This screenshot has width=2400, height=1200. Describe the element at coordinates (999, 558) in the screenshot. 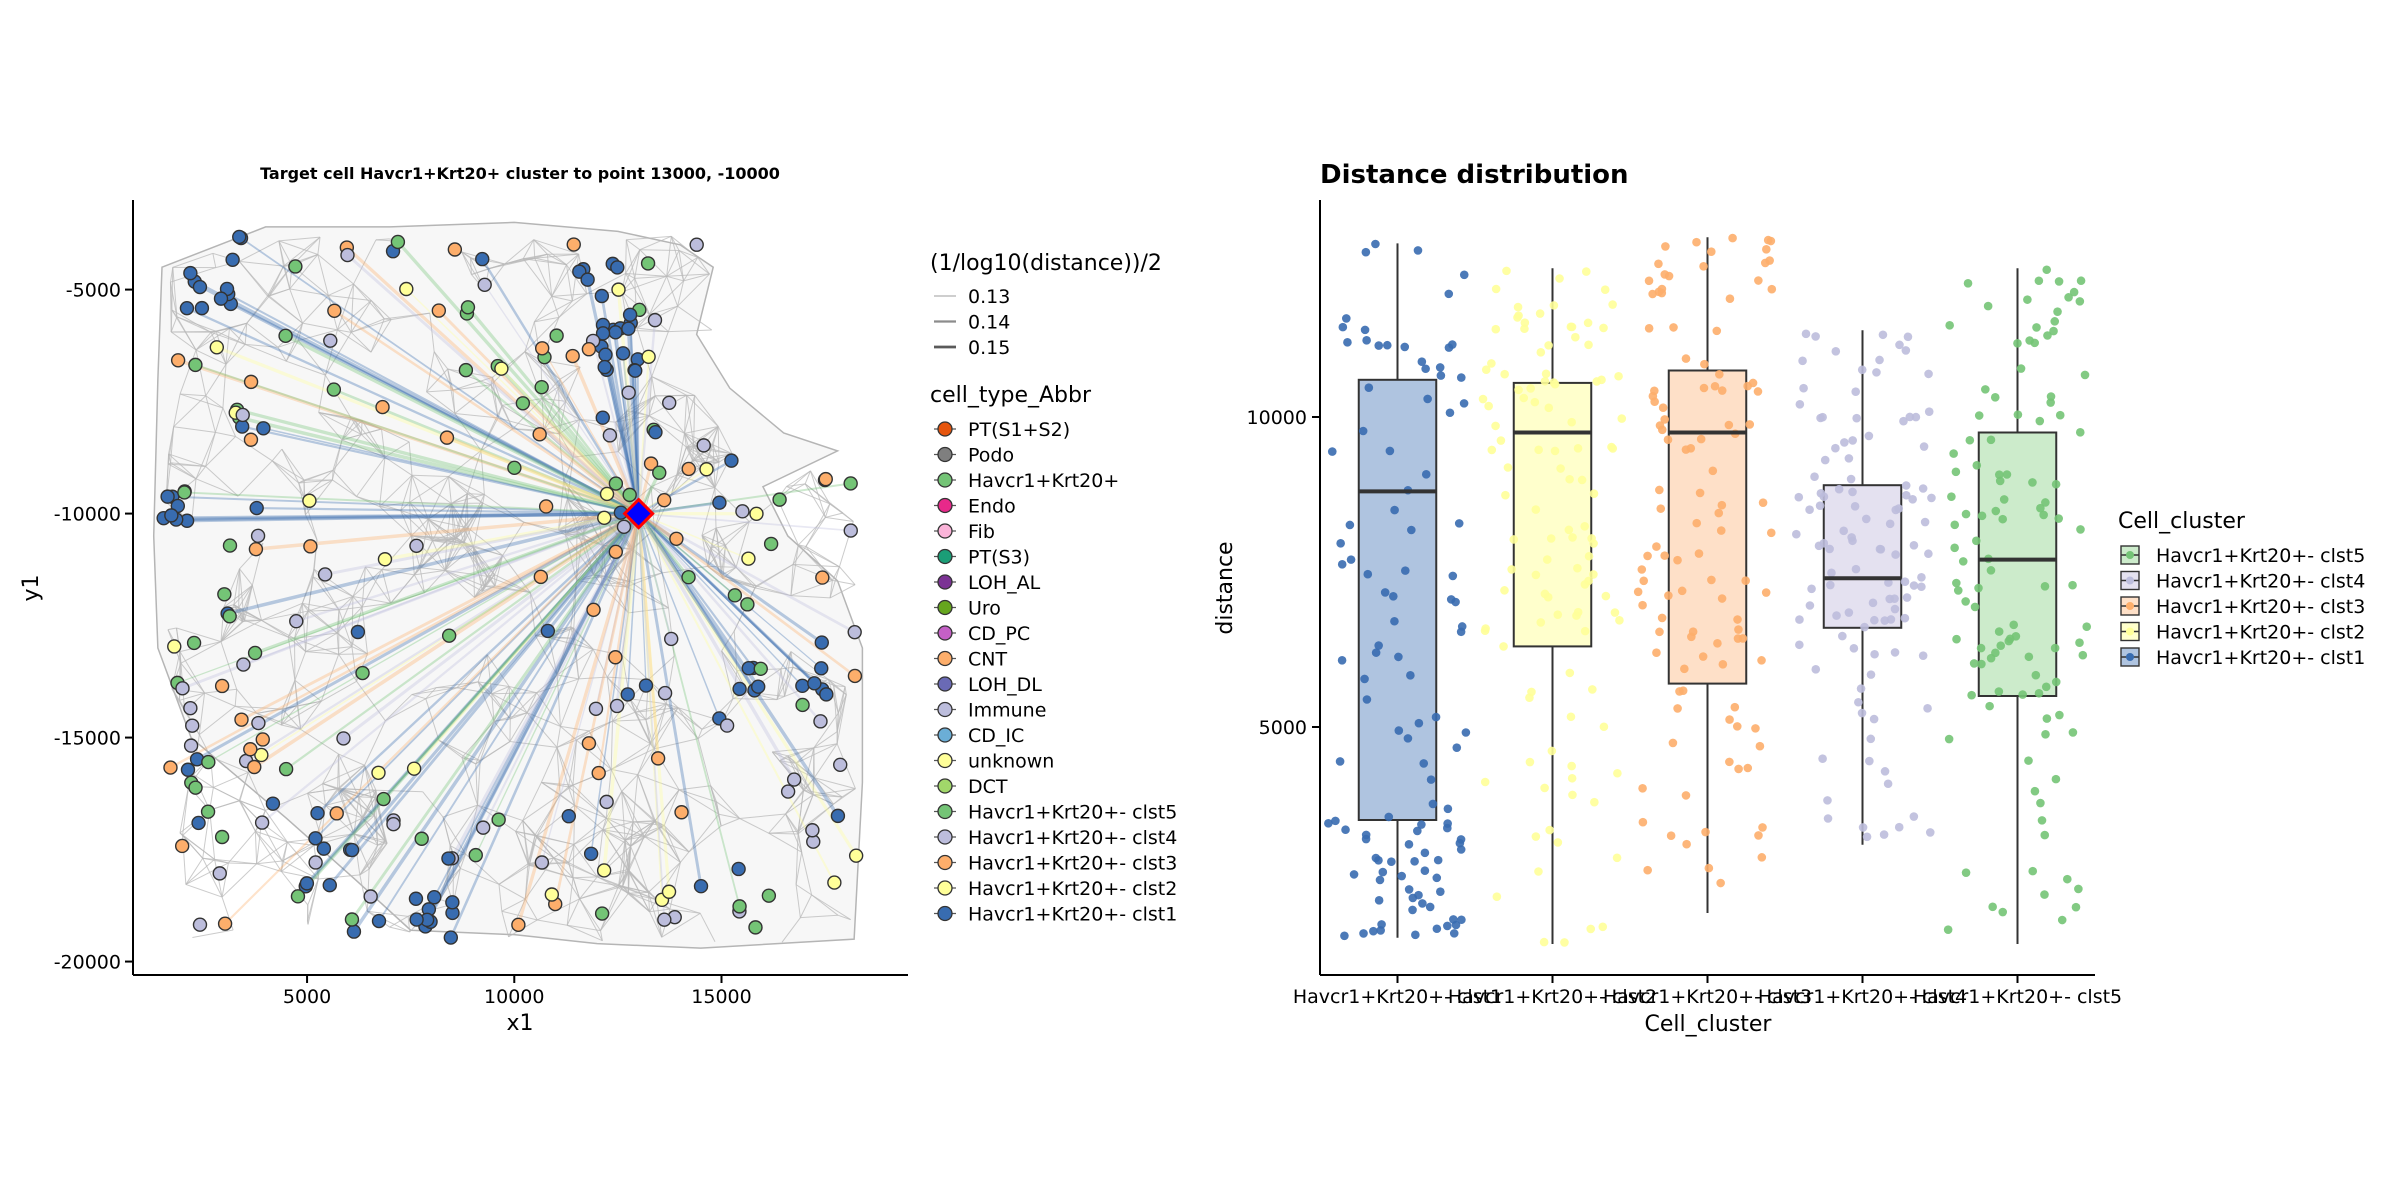

I see `cell-legend-label: PT(S3)` at that location.